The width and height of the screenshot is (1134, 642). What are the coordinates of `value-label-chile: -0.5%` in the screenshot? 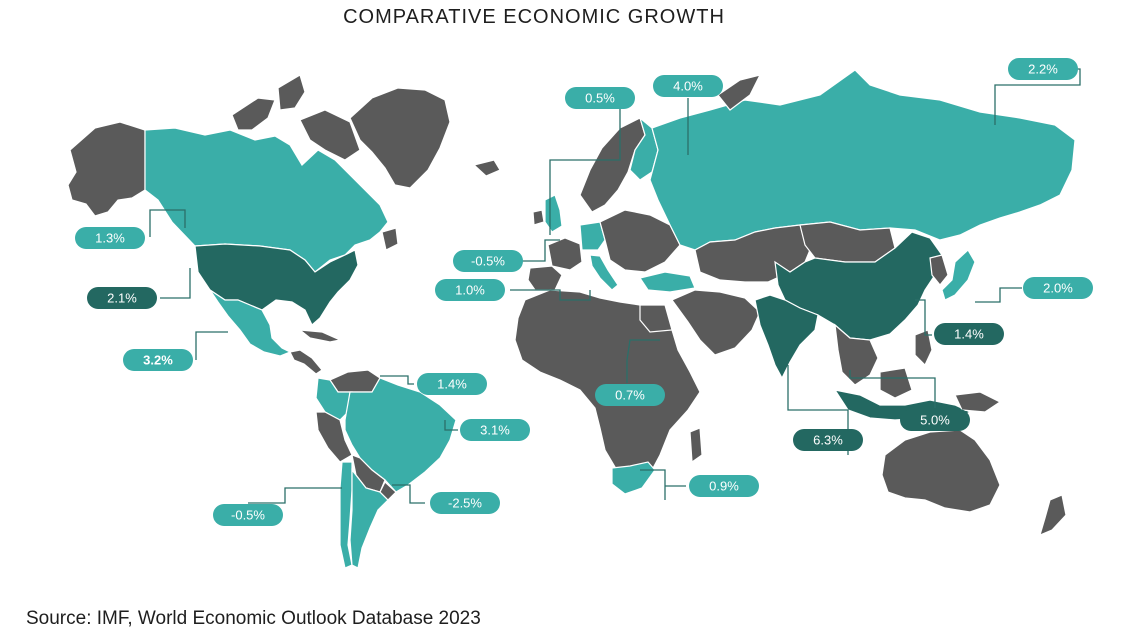 It's located at (248, 515).